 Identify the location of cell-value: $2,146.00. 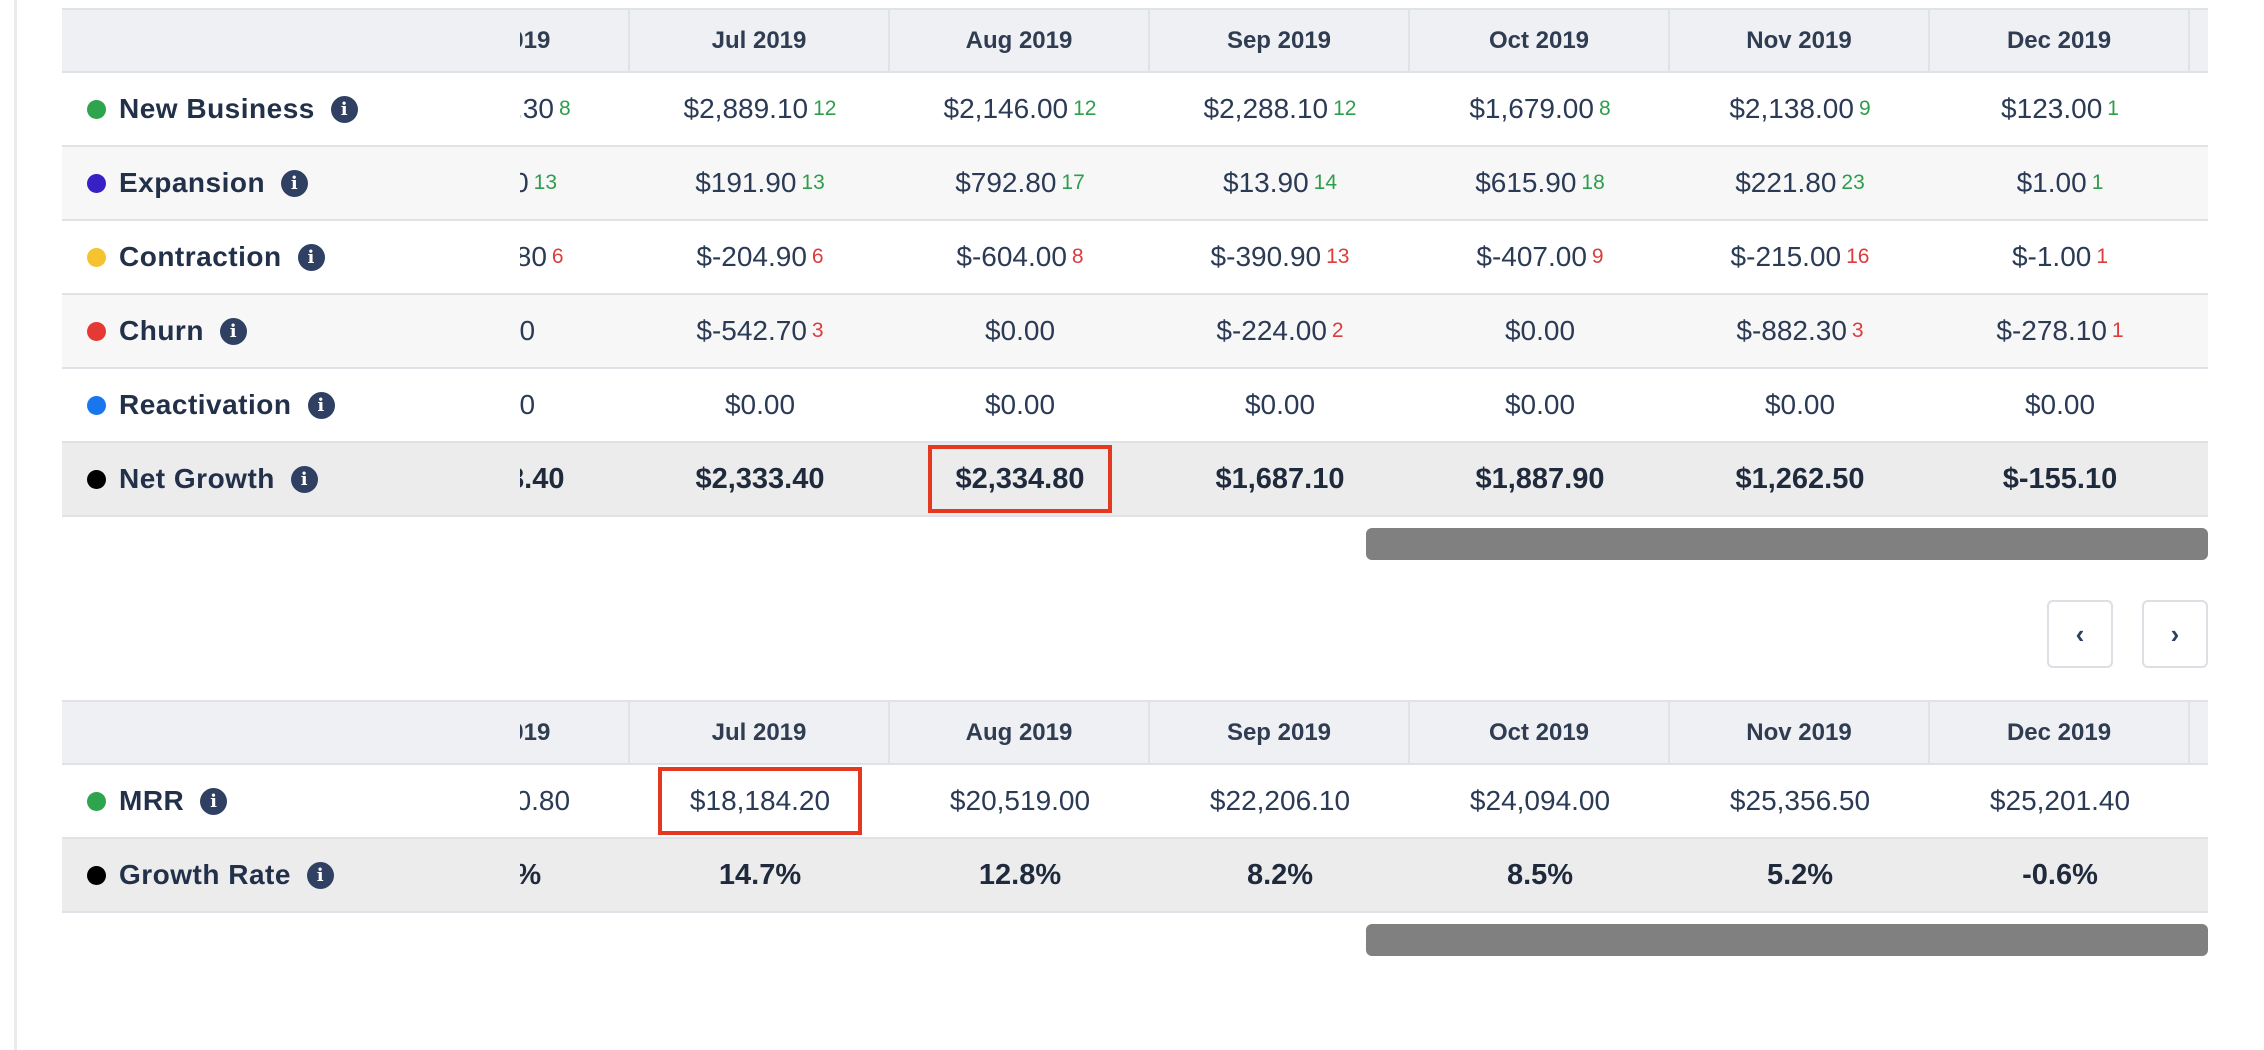
(1006, 108).